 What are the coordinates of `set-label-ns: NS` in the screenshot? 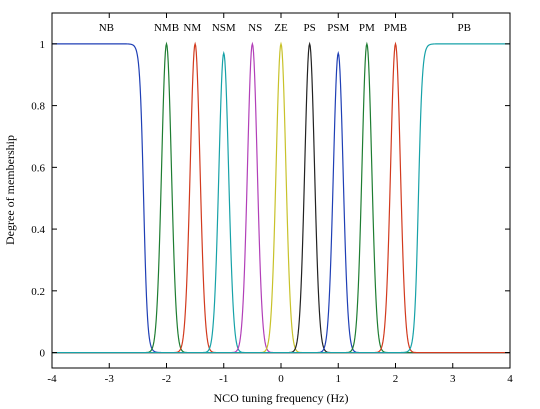 It's located at (255, 28).